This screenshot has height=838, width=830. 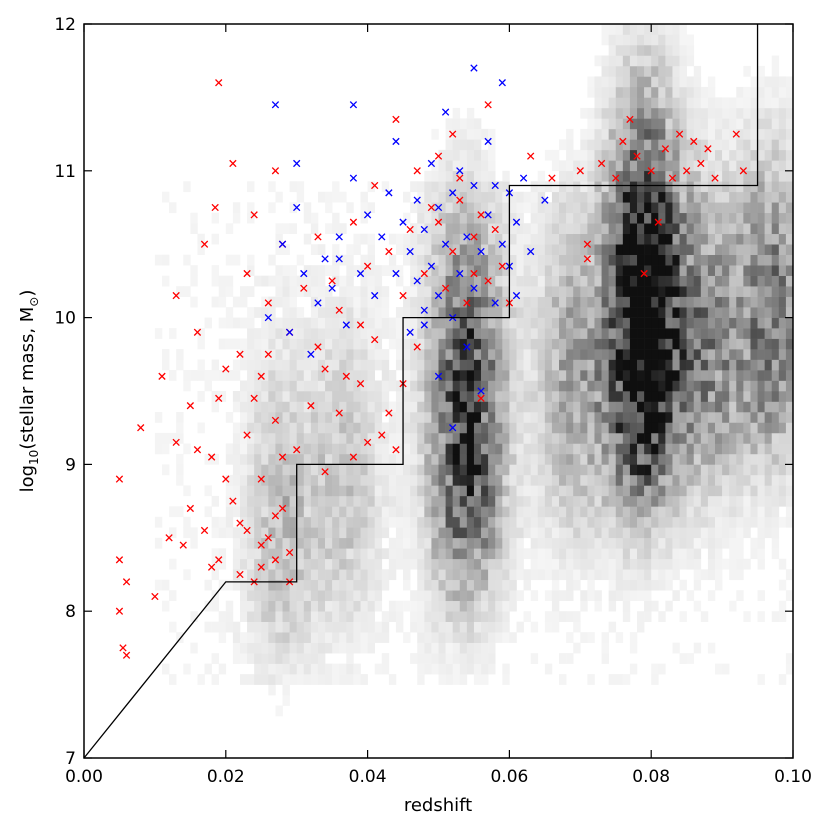 What do you see at coordinates (65, 25) in the screenshot?
I see `y-tick-label: 12` at bounding box center [65, 25].